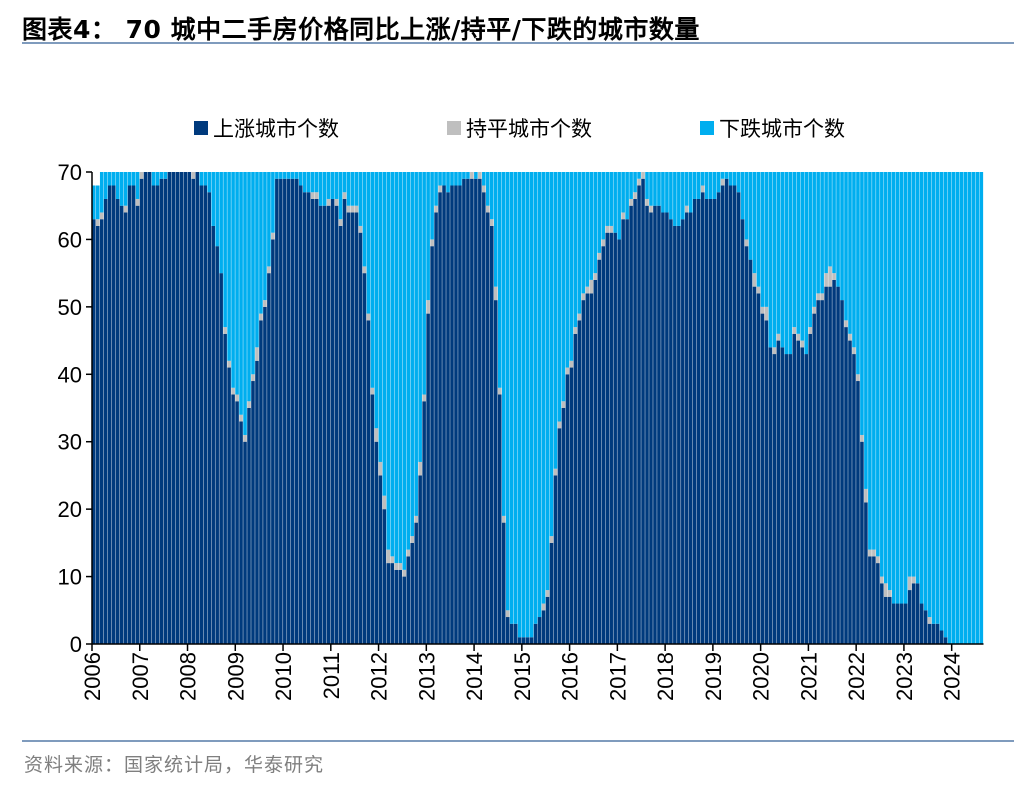  What do you see at coordinates (713, 676) in the screenshot?
I see `x-tick-label: 2019` at bounding box center [713, 676].